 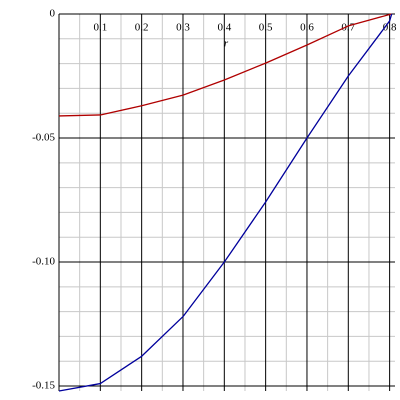 What do you see at coordinates (142, 28) in the screenshot?
I see `x-tick-label: 0.2` at bounding box center [142, 28].